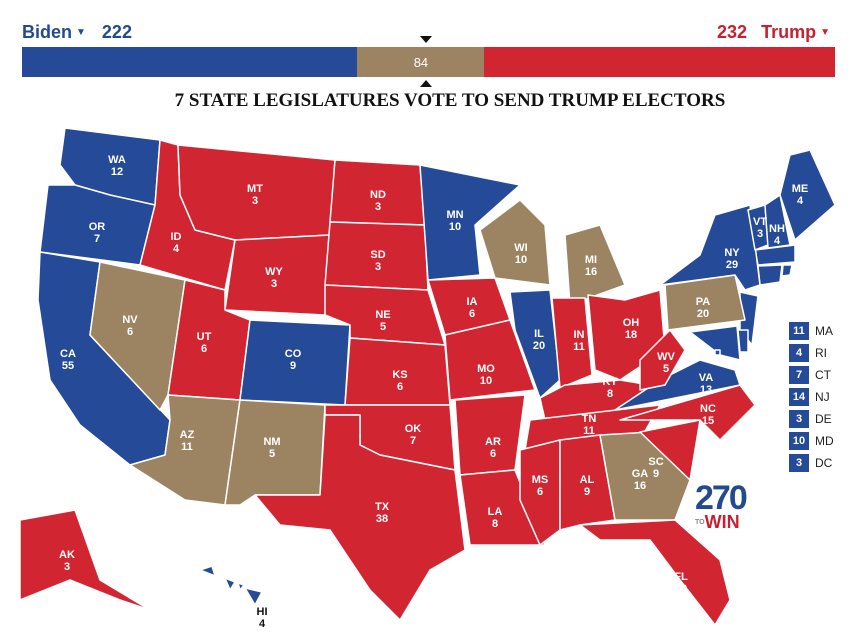  I want to click on legend-ev: 10, so click(799, 441).